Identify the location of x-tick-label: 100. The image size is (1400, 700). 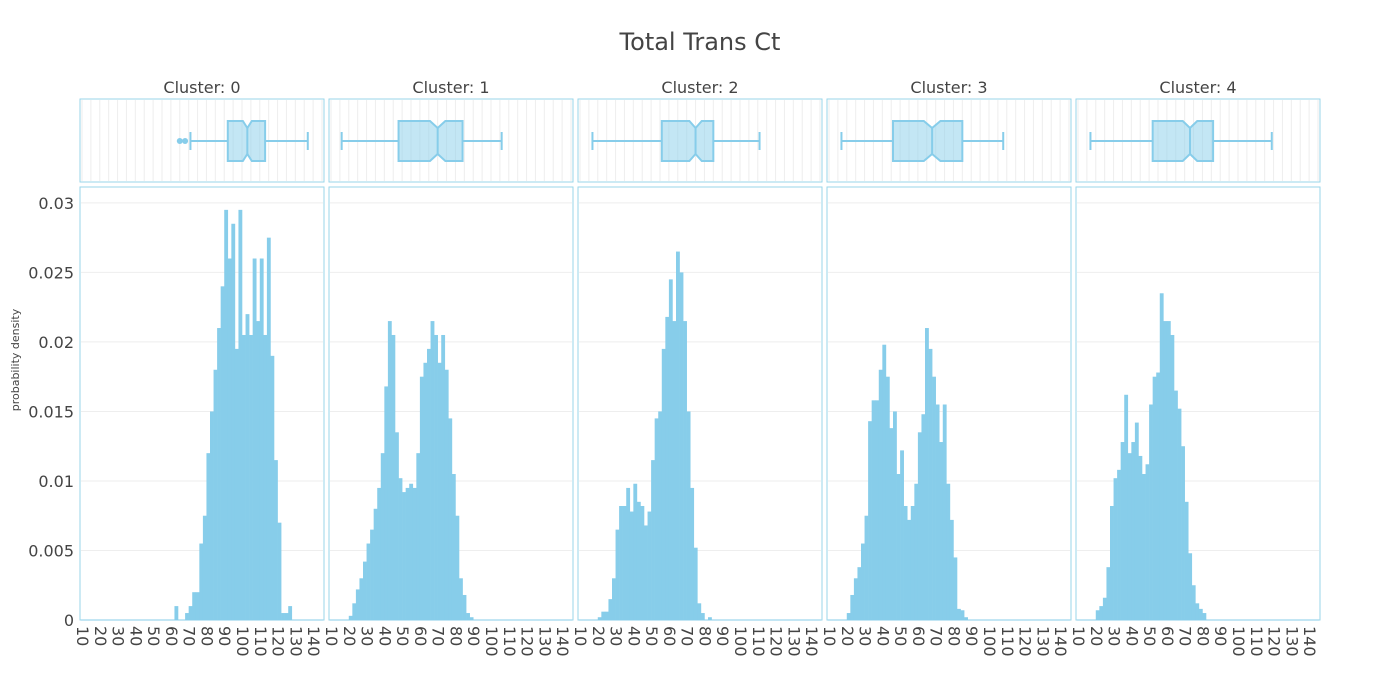
(1238, 641).